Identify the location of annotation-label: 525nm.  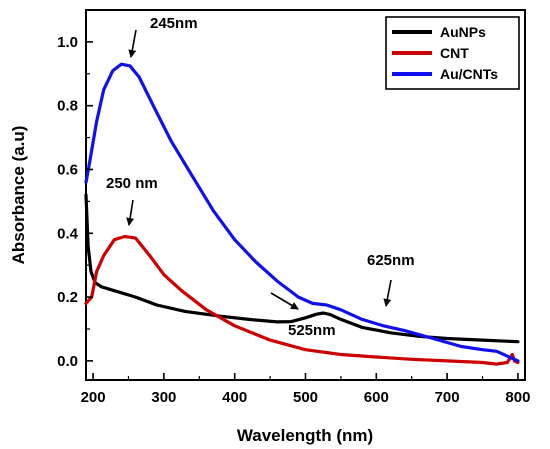
(312, 330).